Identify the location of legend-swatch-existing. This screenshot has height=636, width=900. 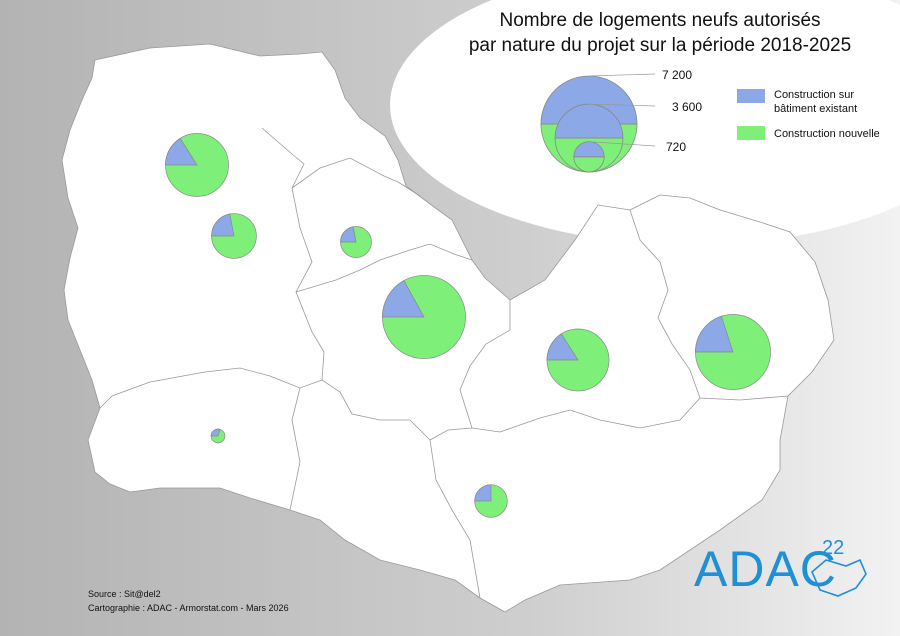
(751, 96).